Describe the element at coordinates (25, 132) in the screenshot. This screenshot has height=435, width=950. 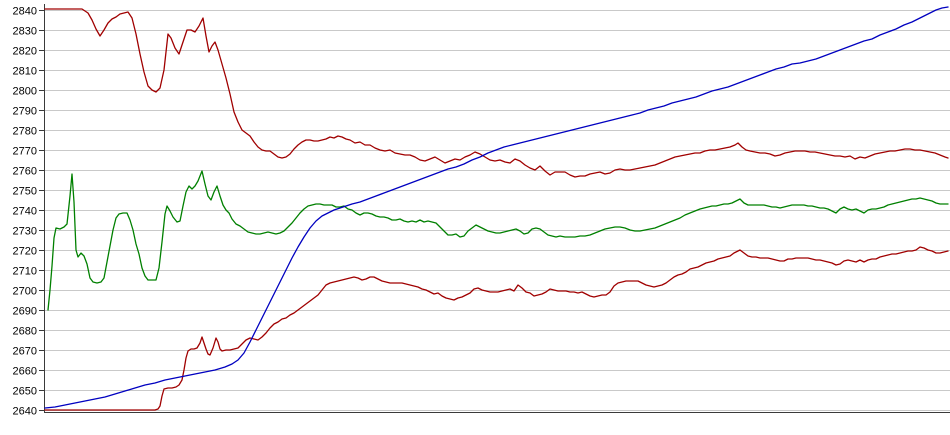
I see `y-tick-label: 2780` at that location.